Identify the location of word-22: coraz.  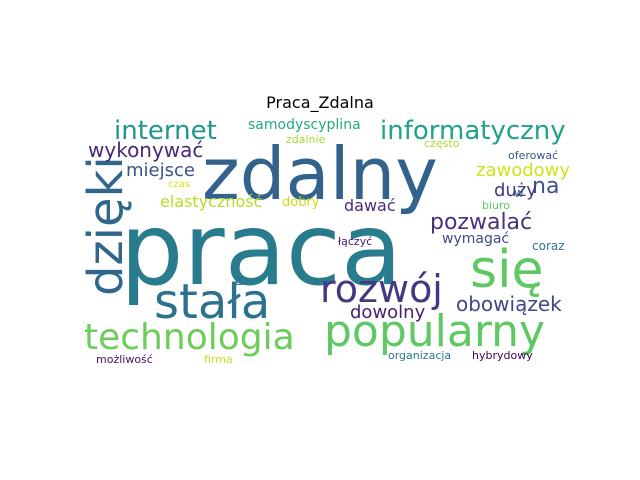
(548, 246).